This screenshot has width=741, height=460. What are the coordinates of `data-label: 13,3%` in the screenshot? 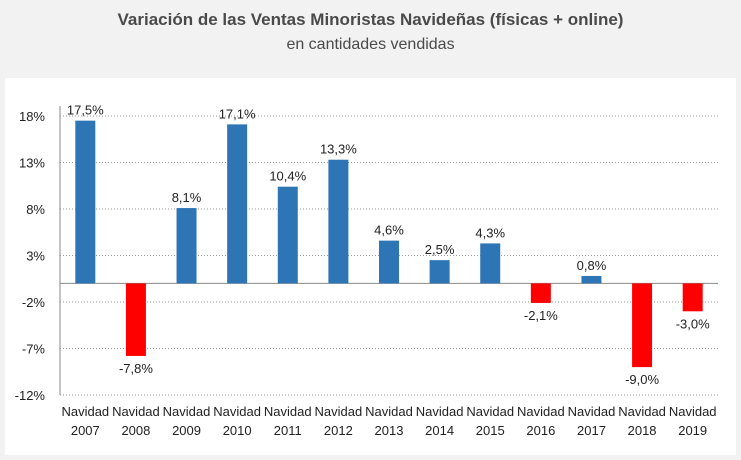 It's located at (338, 149).